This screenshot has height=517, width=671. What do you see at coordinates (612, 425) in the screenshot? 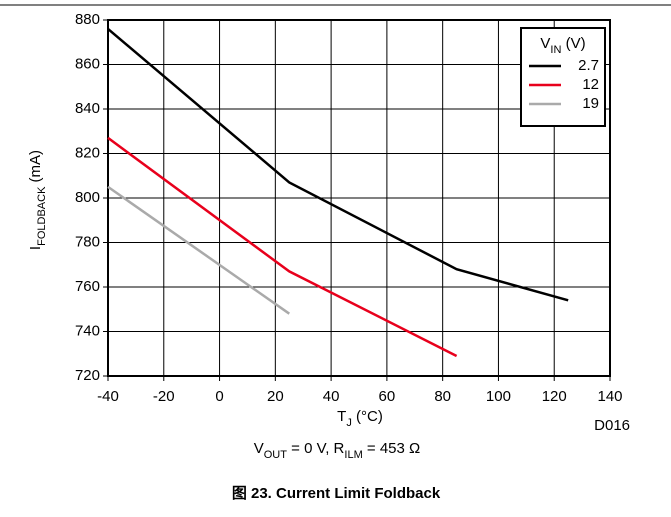
I see `figure-code: D016` at bounding box center [612, 425].